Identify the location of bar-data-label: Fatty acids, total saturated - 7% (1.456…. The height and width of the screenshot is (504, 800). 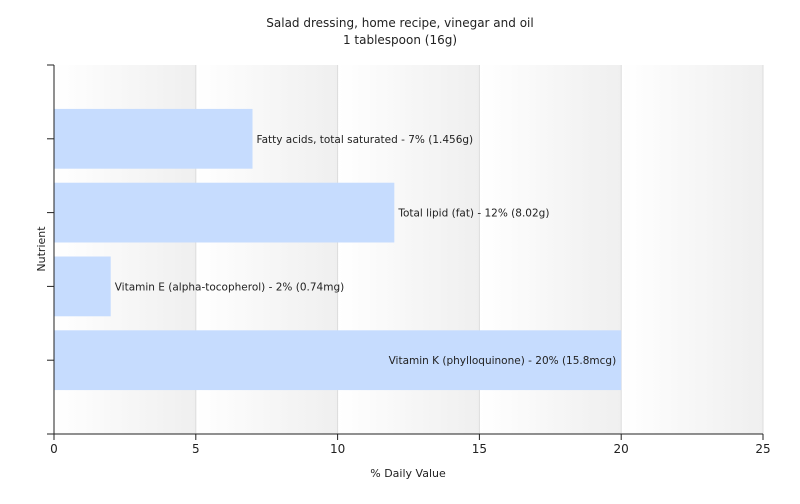
(365, 140).